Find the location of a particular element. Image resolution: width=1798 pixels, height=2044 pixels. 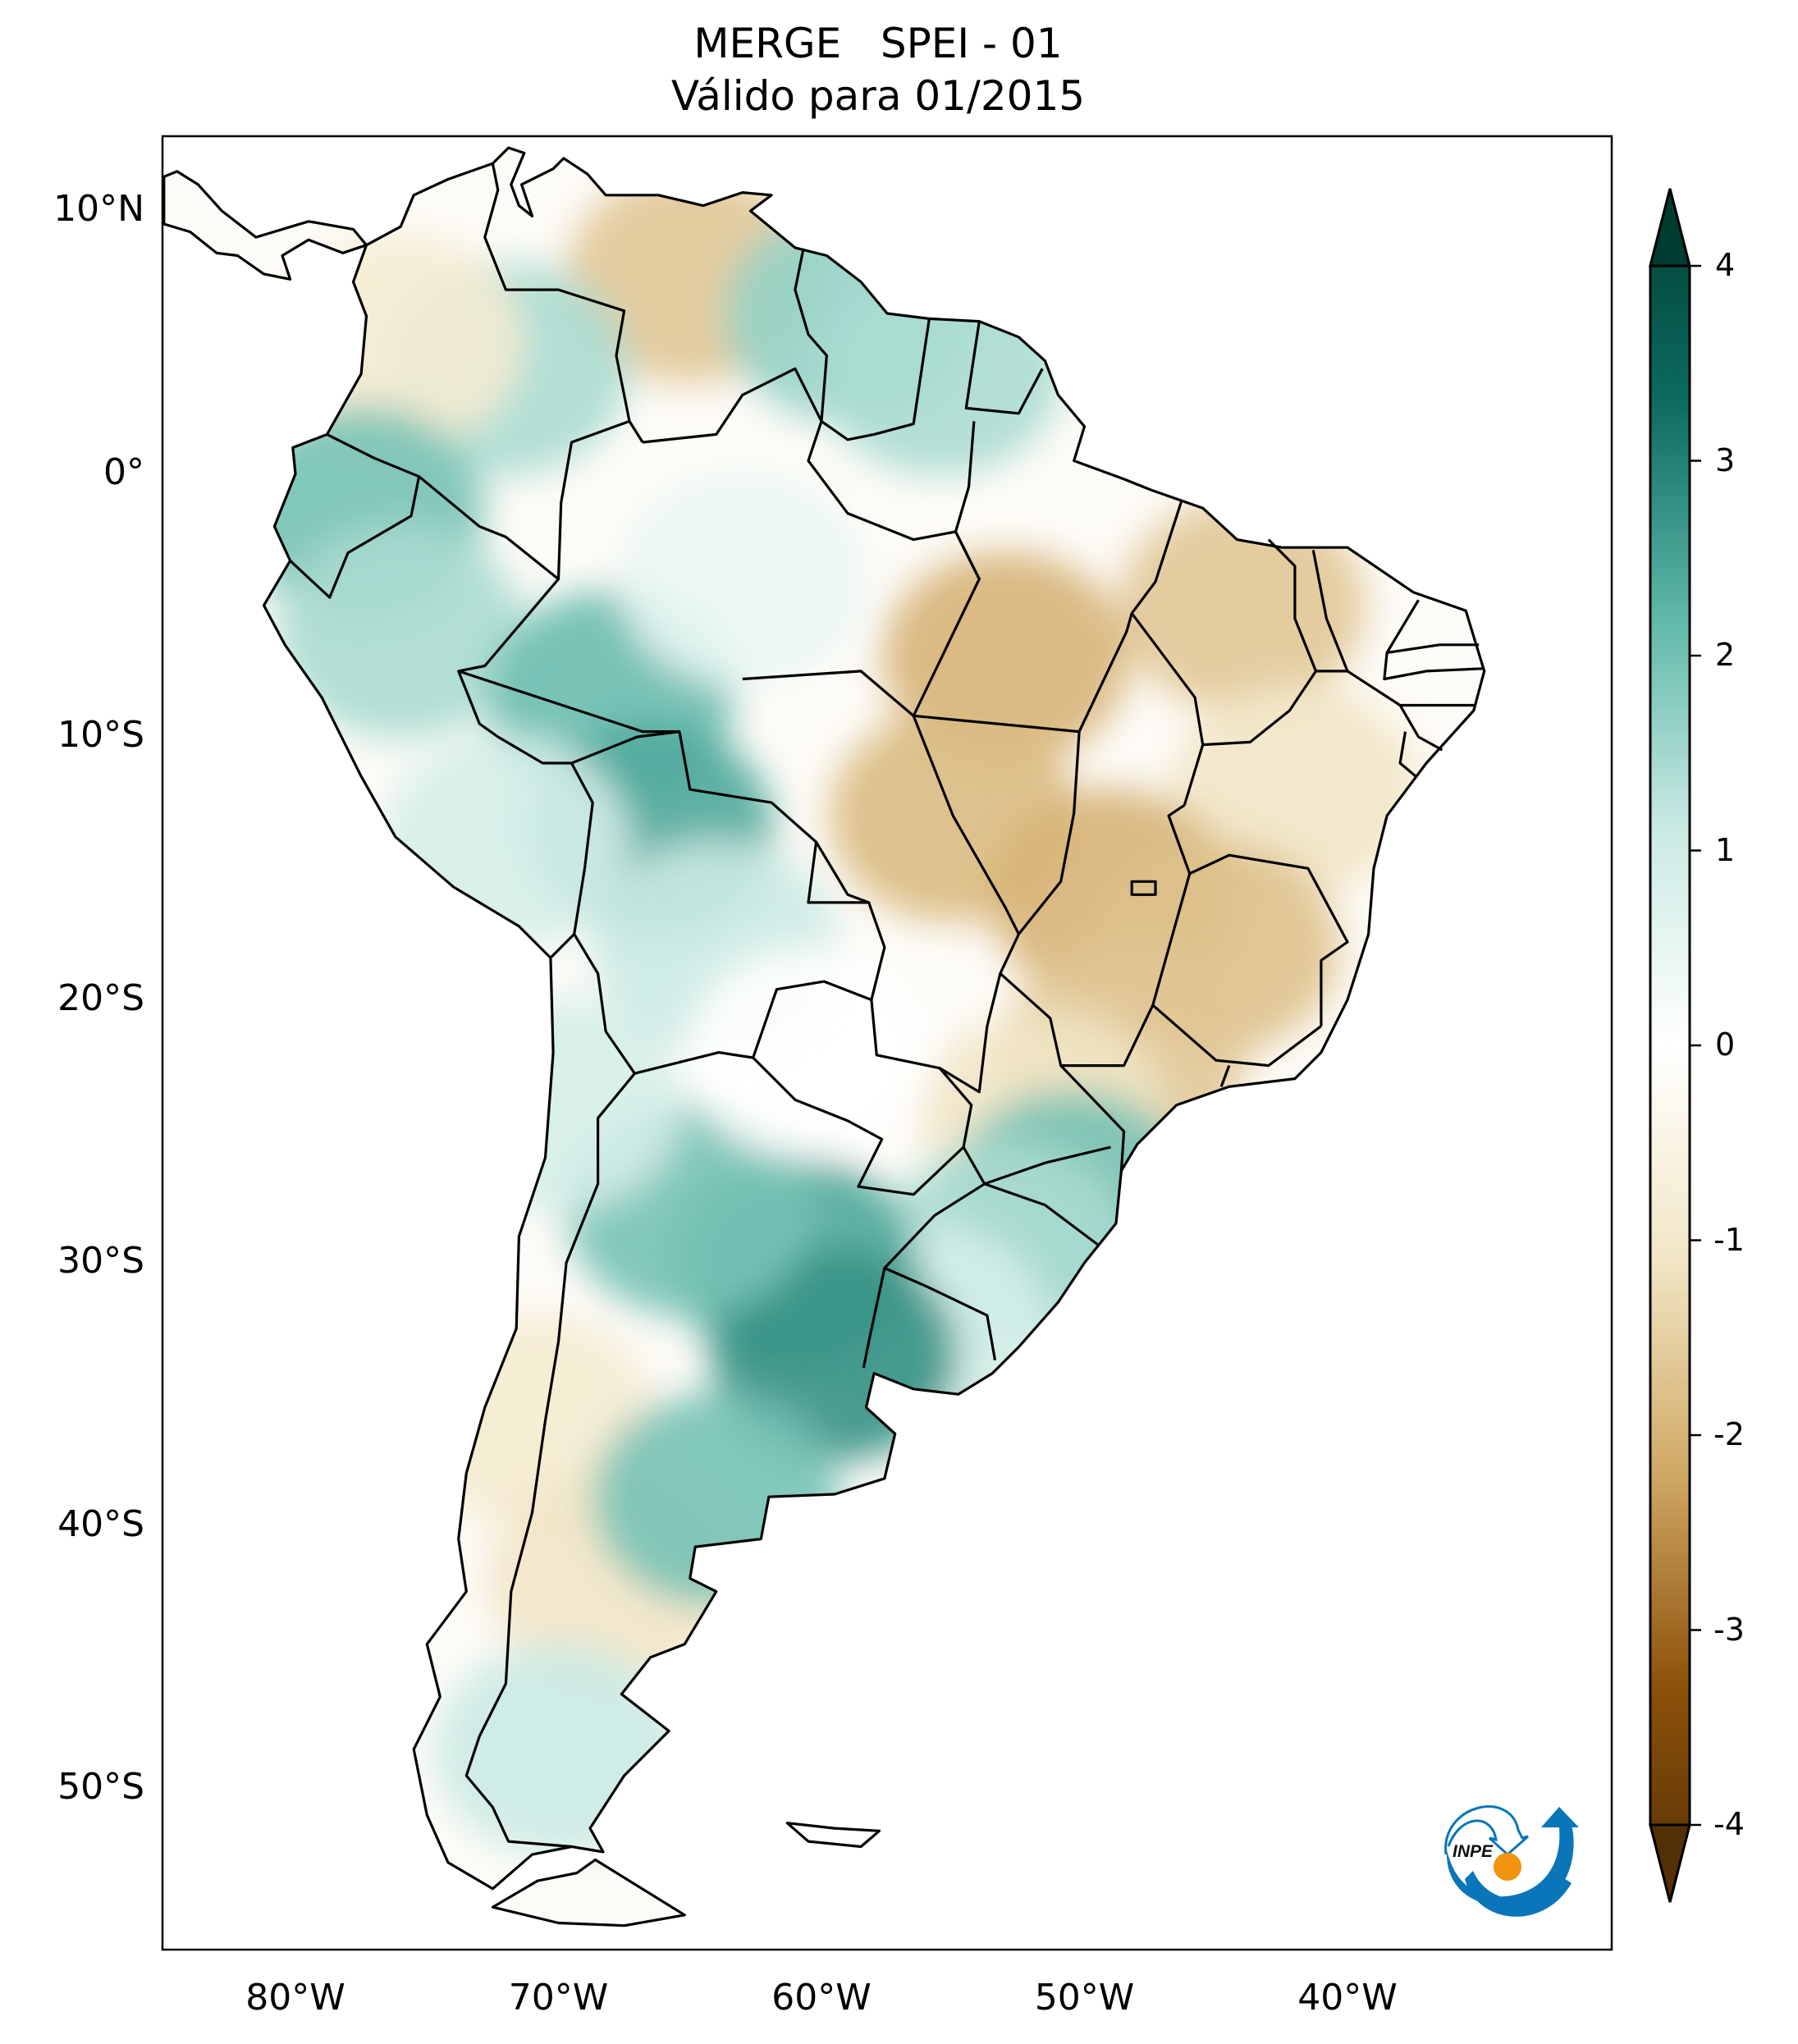

federal-district-border is located at coordinates (1143, 888).